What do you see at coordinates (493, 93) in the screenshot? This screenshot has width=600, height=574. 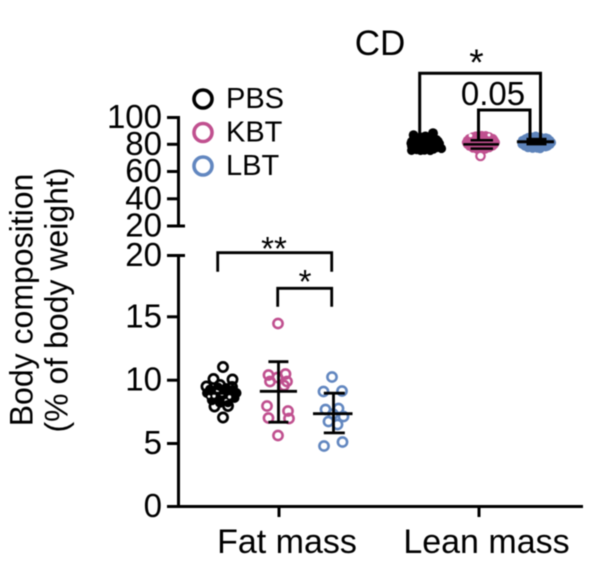 I see `svg-text: 0.05` at bounding box center [493, 93].